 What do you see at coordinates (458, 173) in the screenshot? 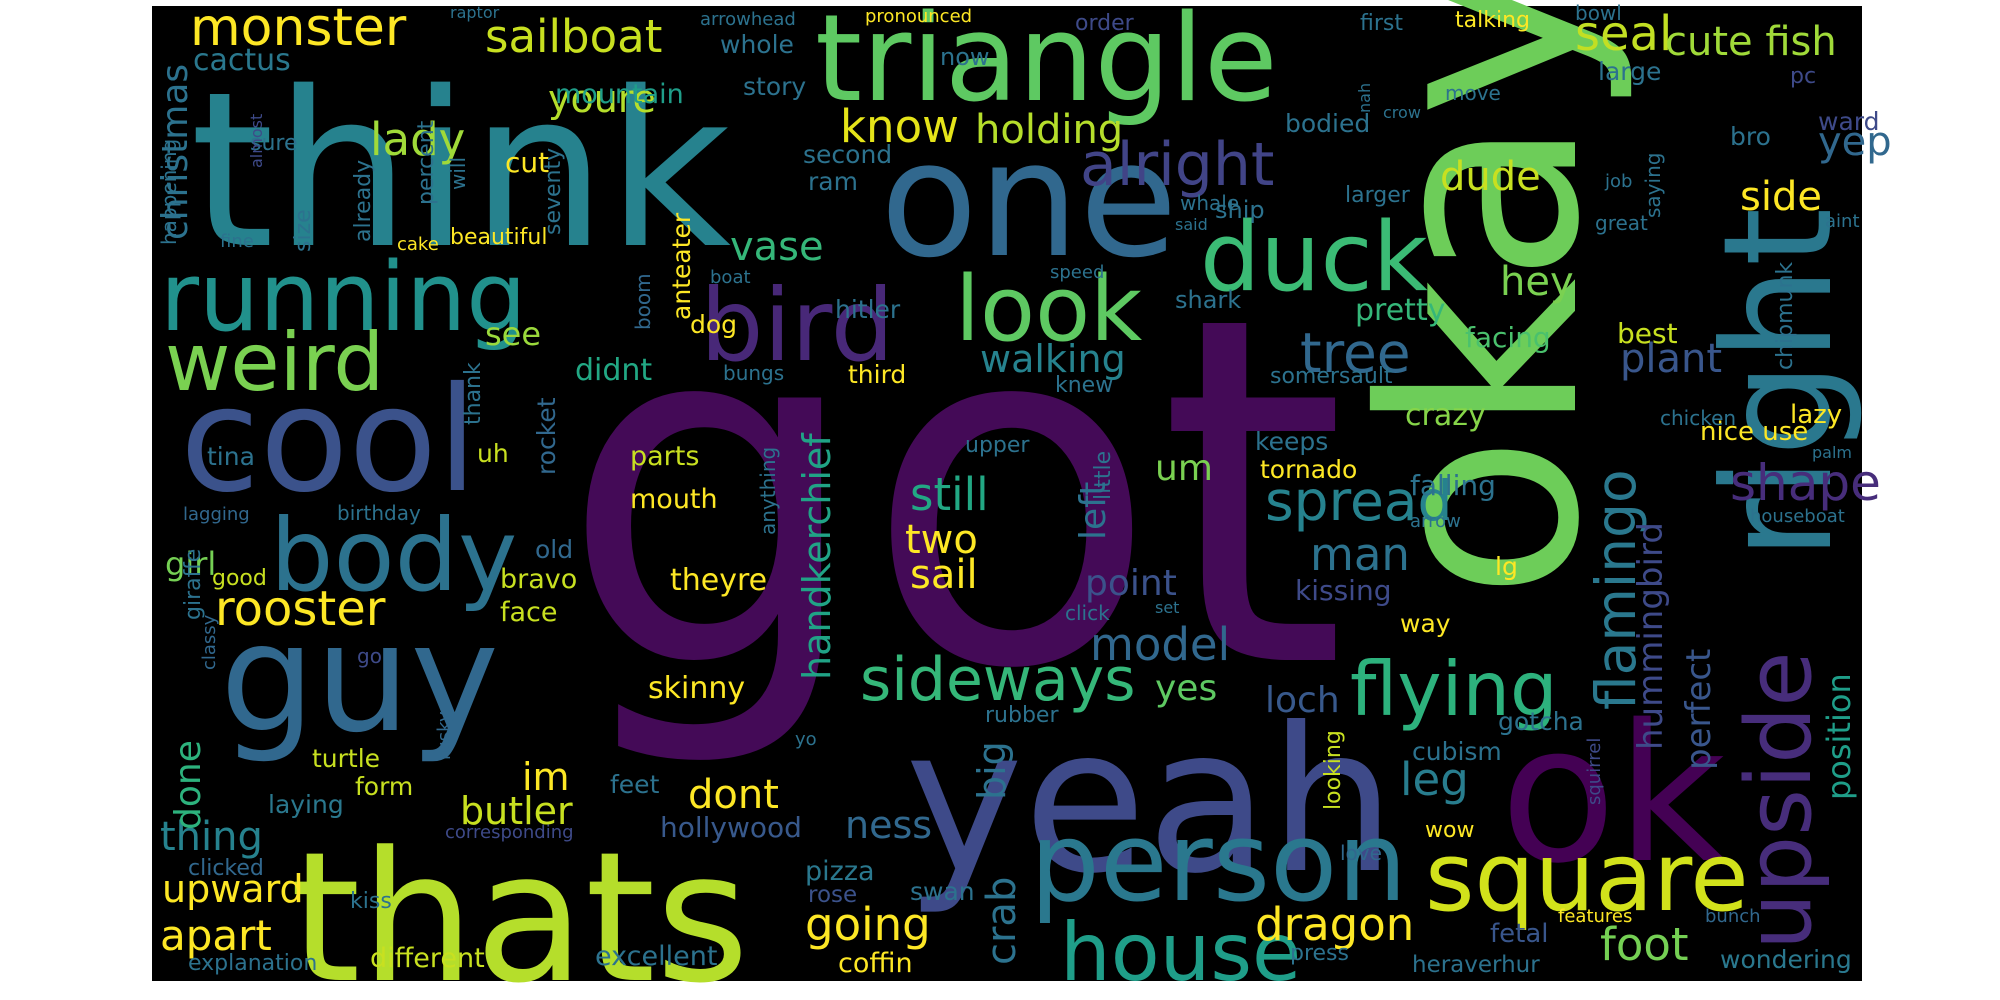
I see `word-will: will` at bounding box center [458, 173].